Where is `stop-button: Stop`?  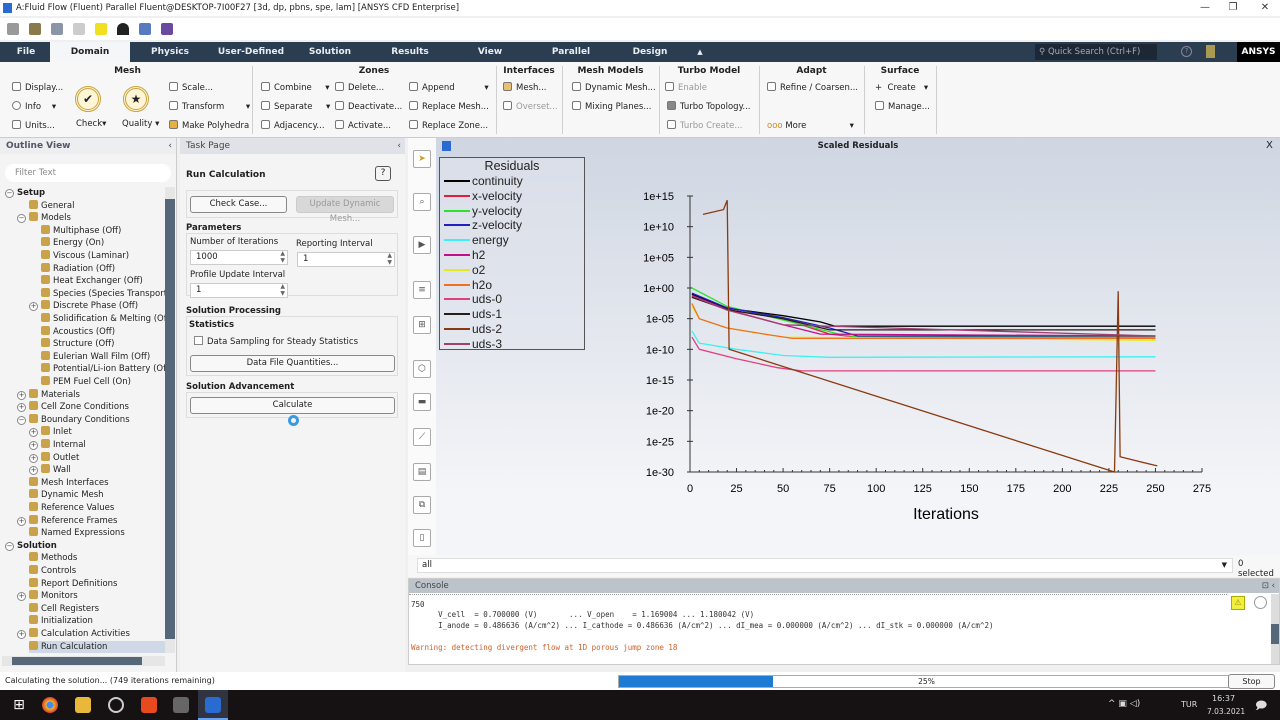
stop-button: Stop is located at coordinates (1251, 681).